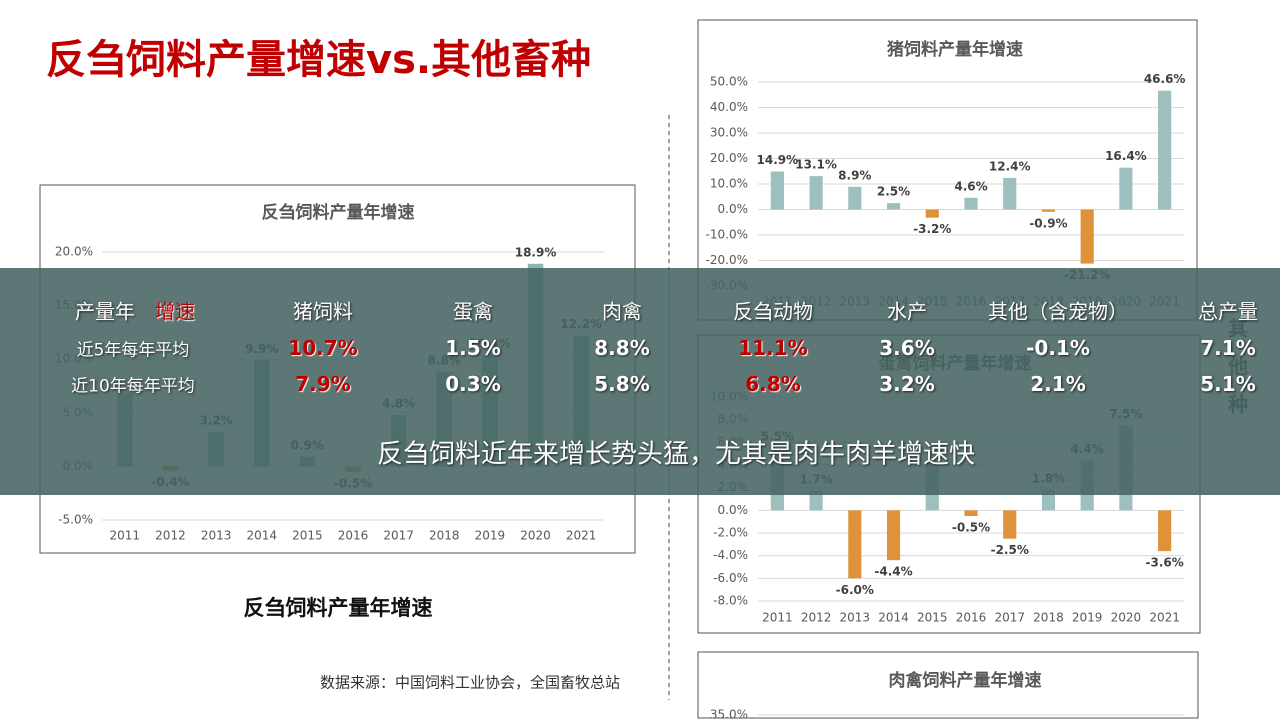 The image size is (1280, 720). What do you see at coordinates (773, 384) in the screenshot?
I see `table-cell: 6.8%` at bounding box center [773, 384].